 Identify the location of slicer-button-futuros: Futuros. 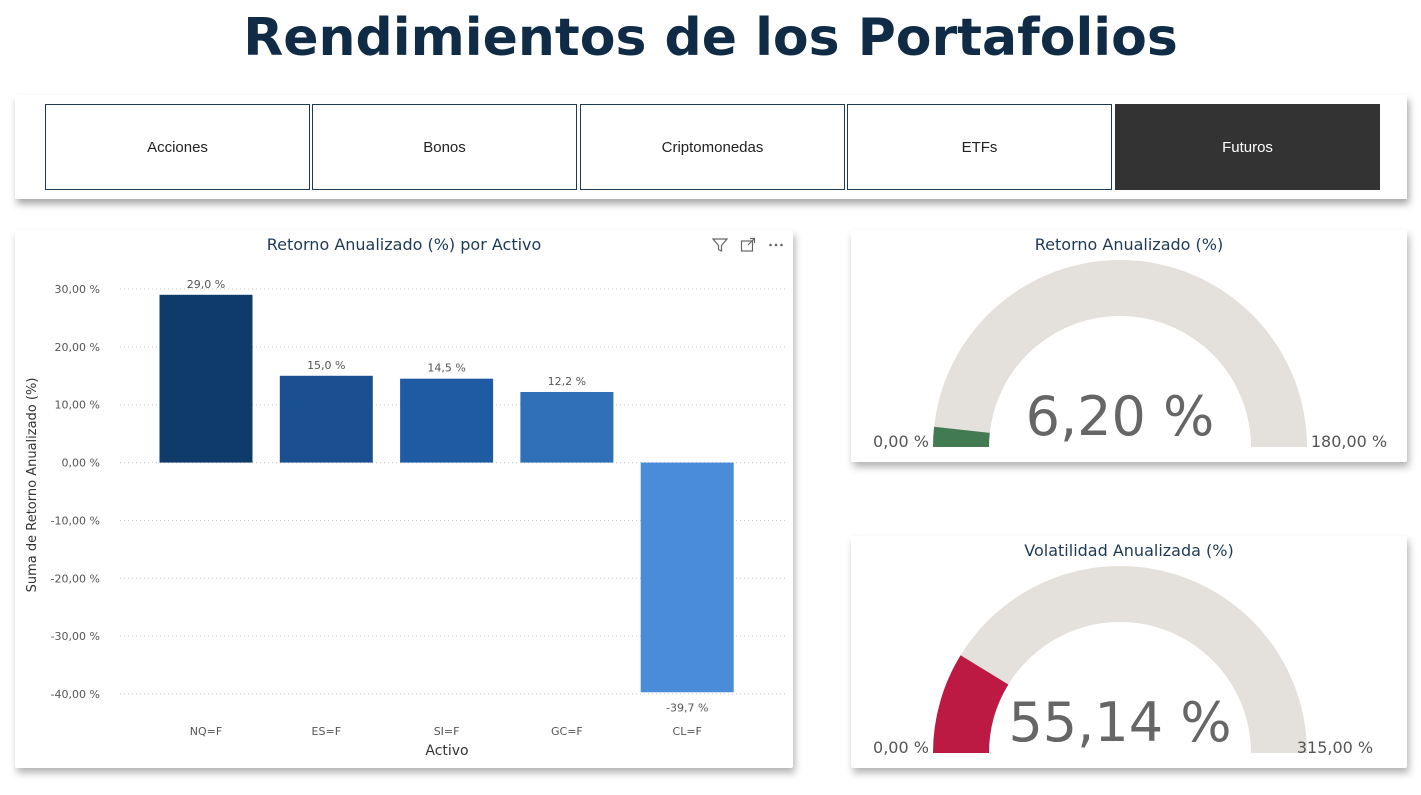
(1247, 147).